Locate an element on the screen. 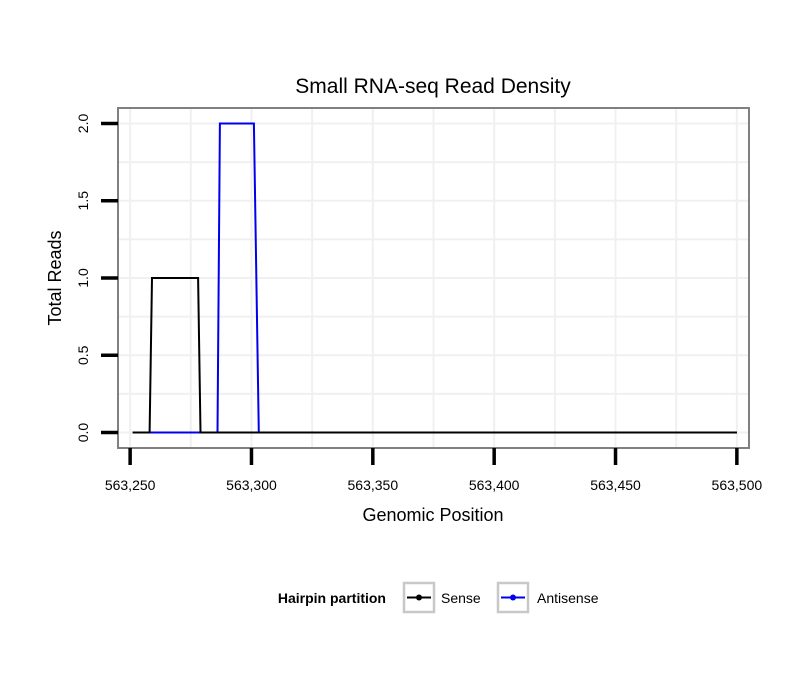 Image resolution: width=810 pixels, height=690 pixels. legend-point-antisense is located at coordinates (513, 597).